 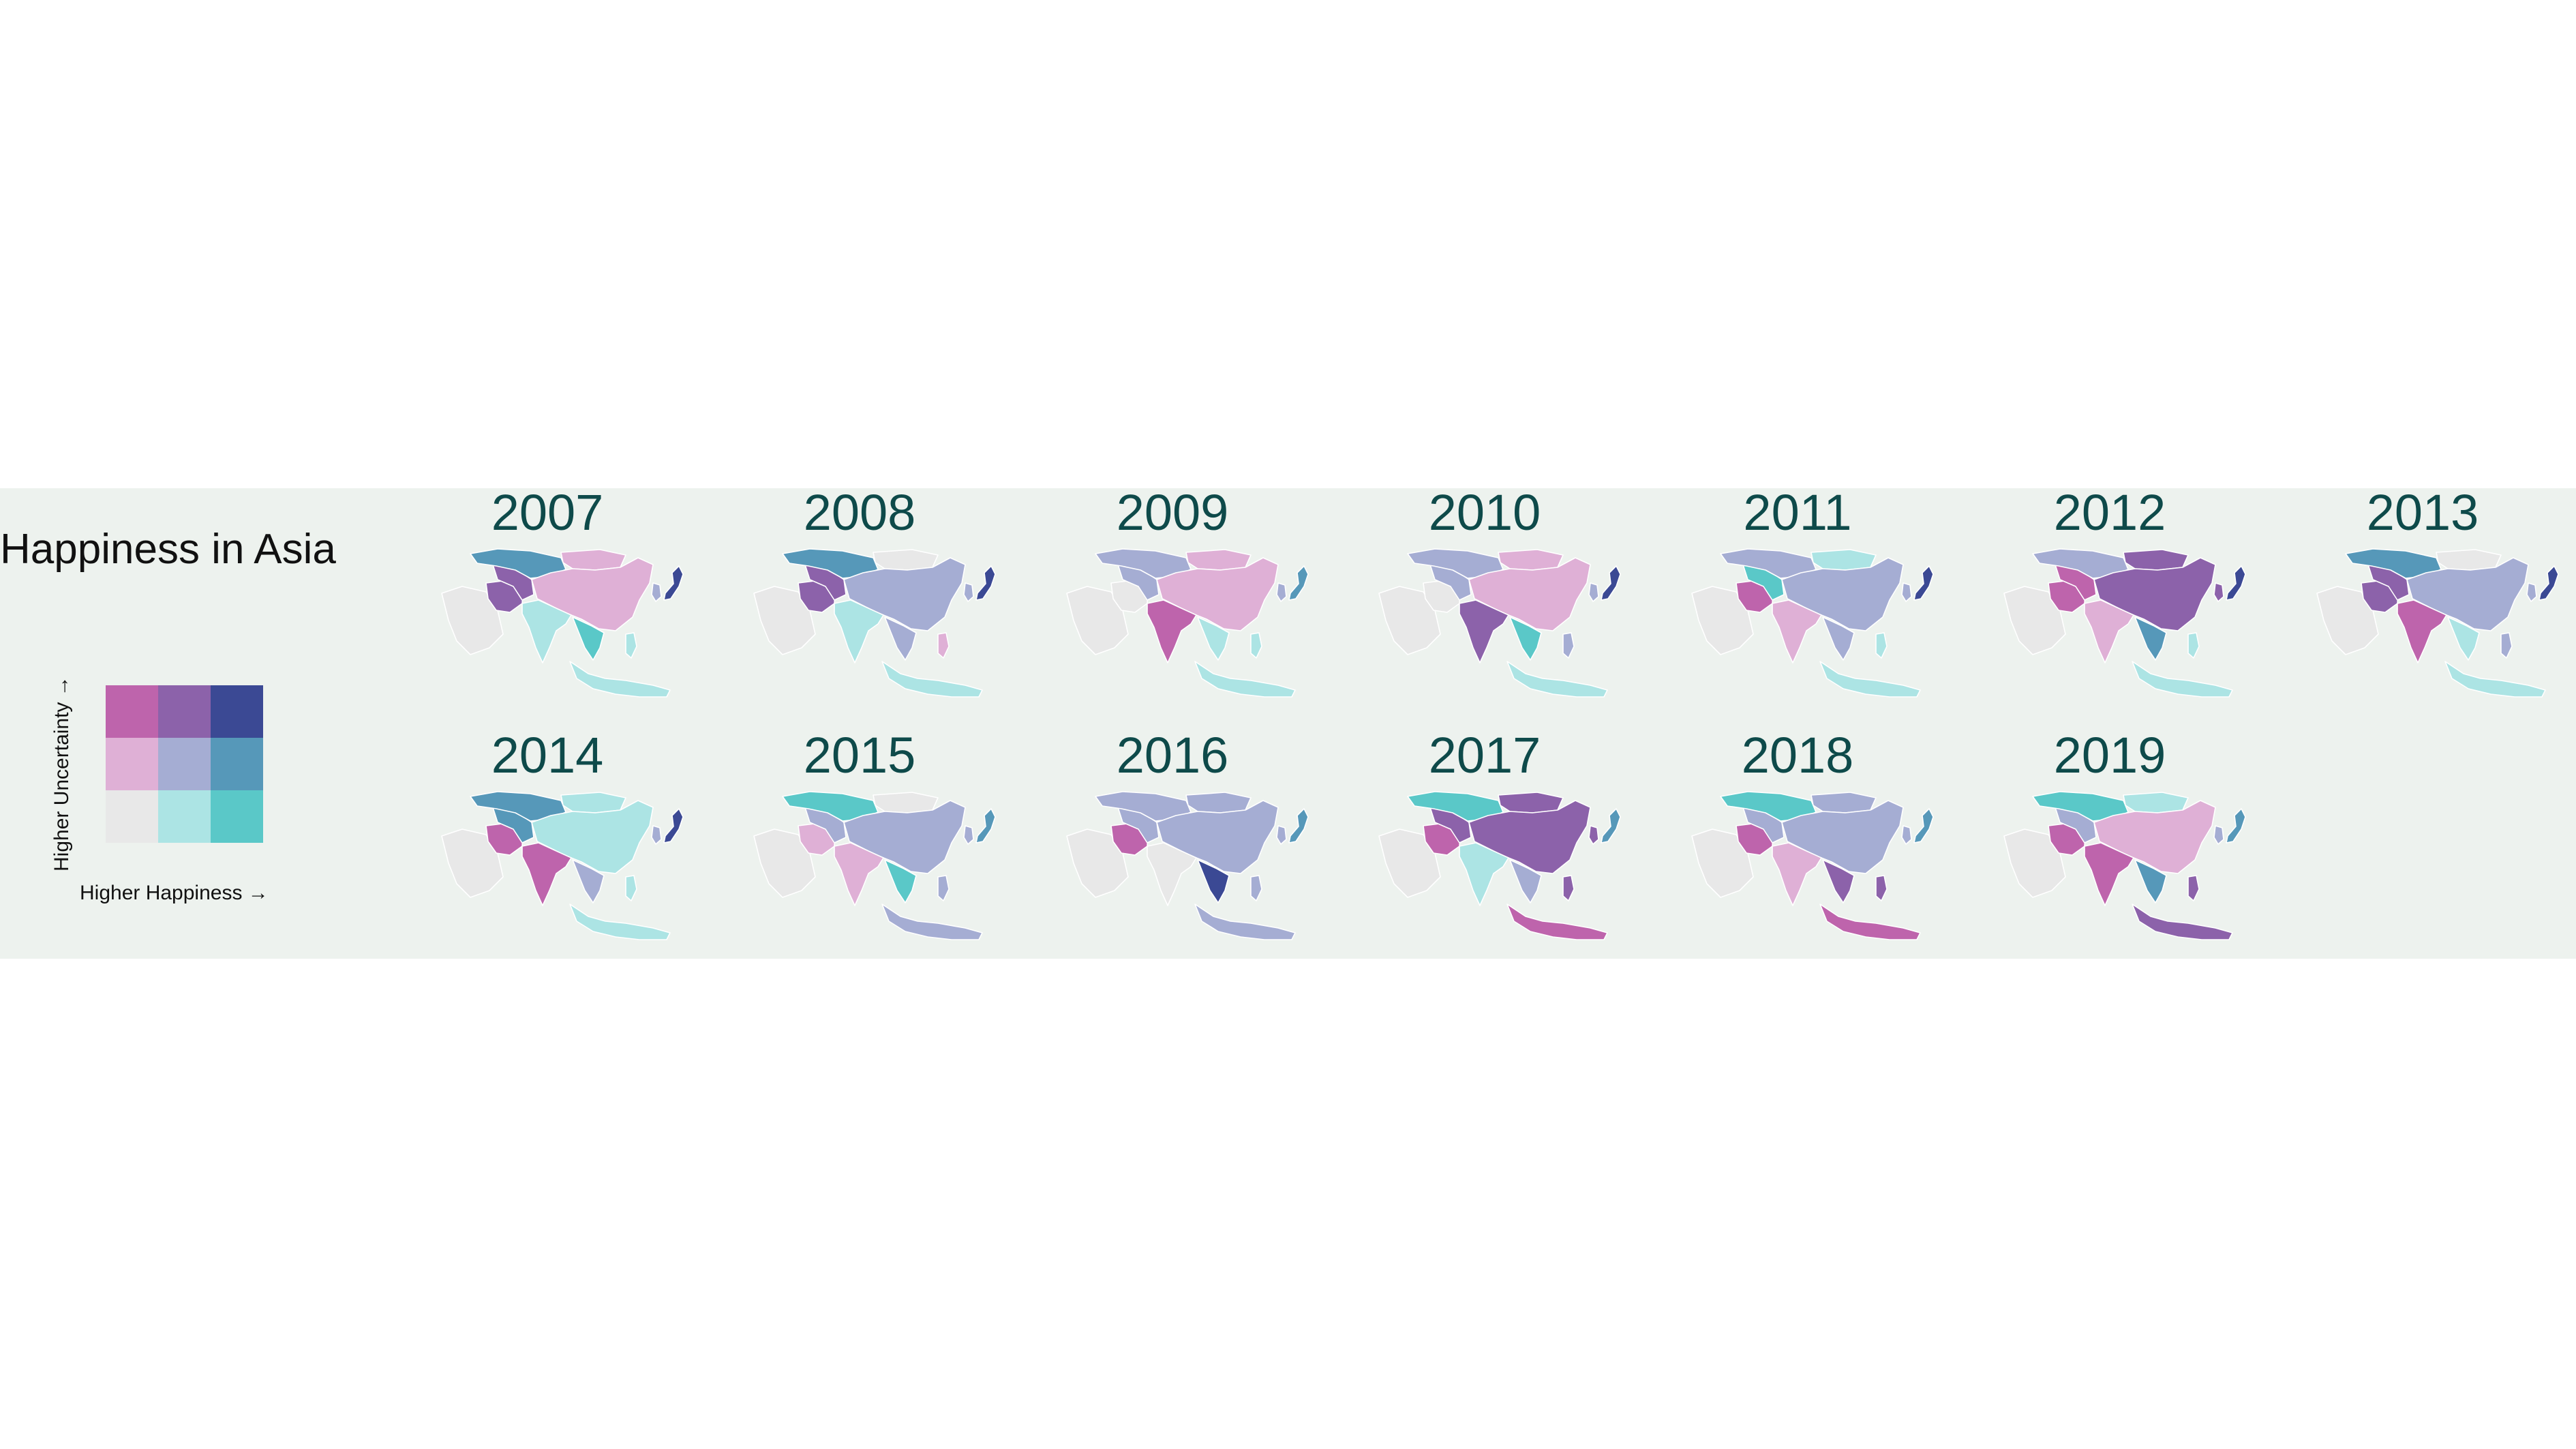 I want to click on map-panel-2014: 2014, so click(x=558, y=840).